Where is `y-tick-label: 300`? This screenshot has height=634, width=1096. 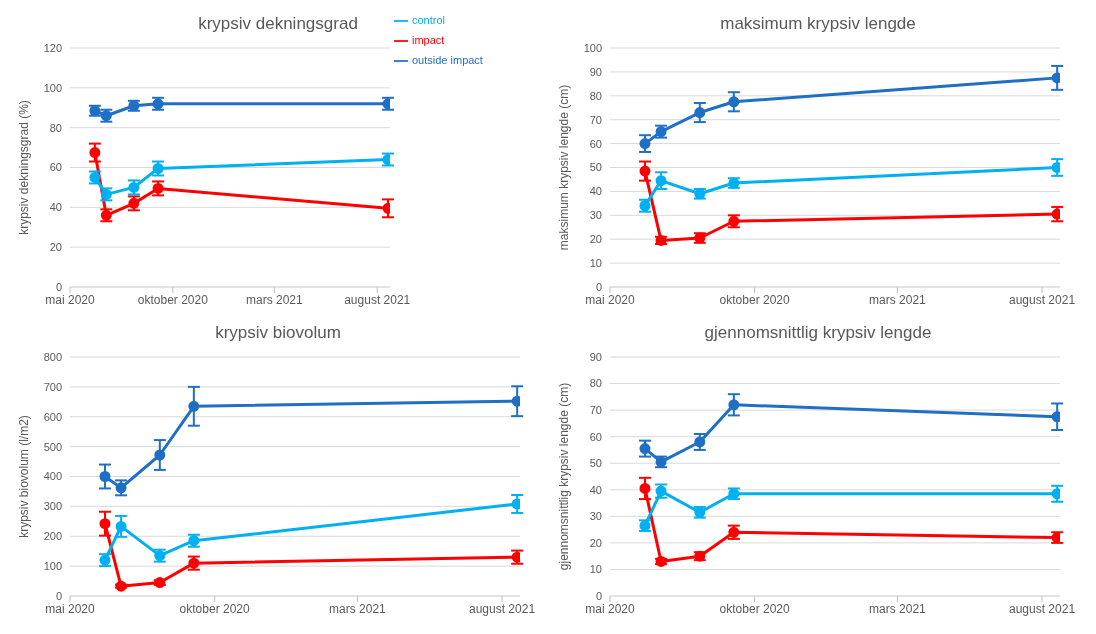 y-tick-label: 300 is located at coordinates (52, 506).